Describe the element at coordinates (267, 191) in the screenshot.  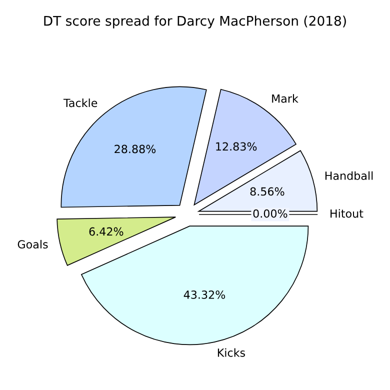
I see `data-label: 8.56%` at that location.